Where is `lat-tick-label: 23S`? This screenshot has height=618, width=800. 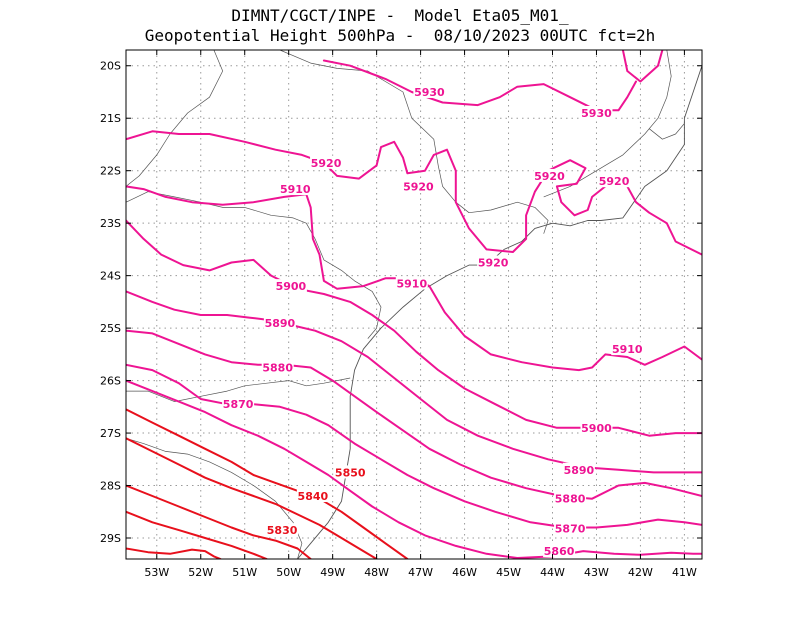 lat-tick-label: 23S is located at coordinates (110, 223).